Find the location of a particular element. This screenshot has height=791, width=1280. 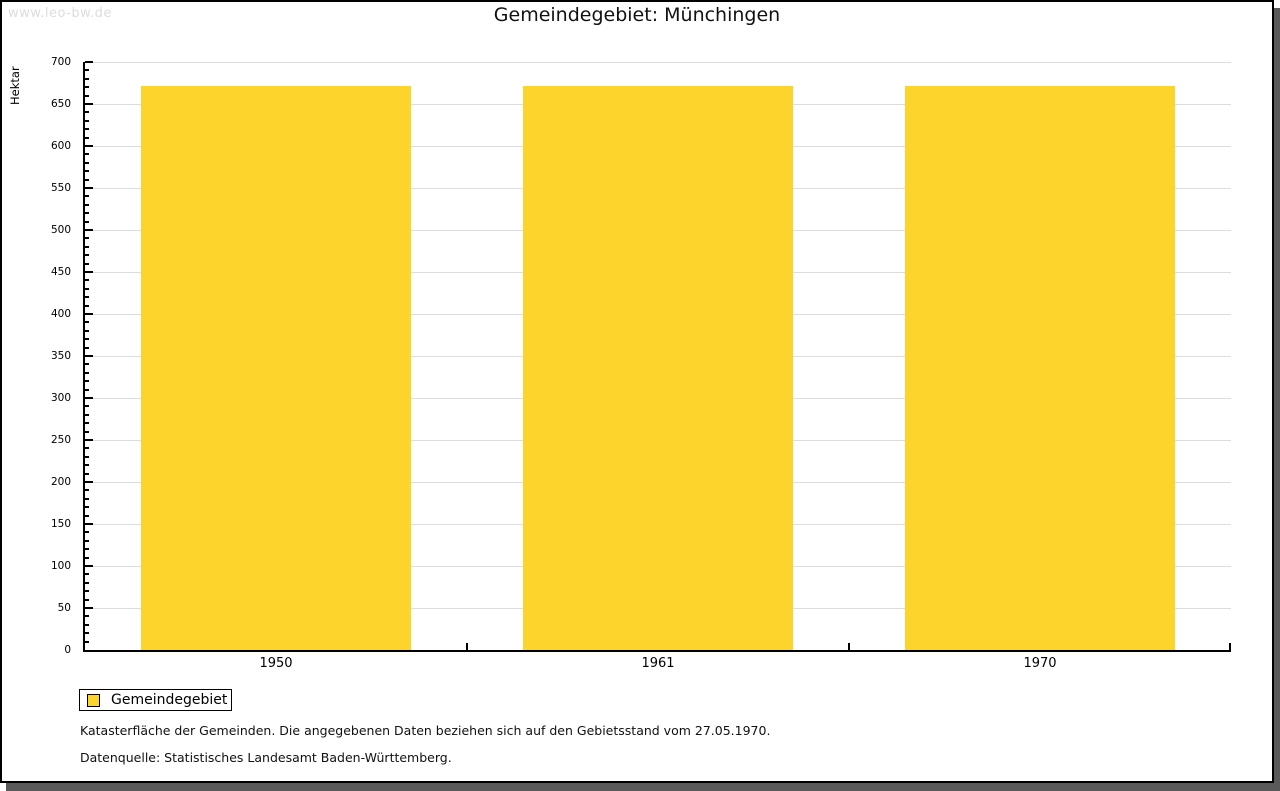

y-tick-label: 450 is located at coordinates (60, 272).